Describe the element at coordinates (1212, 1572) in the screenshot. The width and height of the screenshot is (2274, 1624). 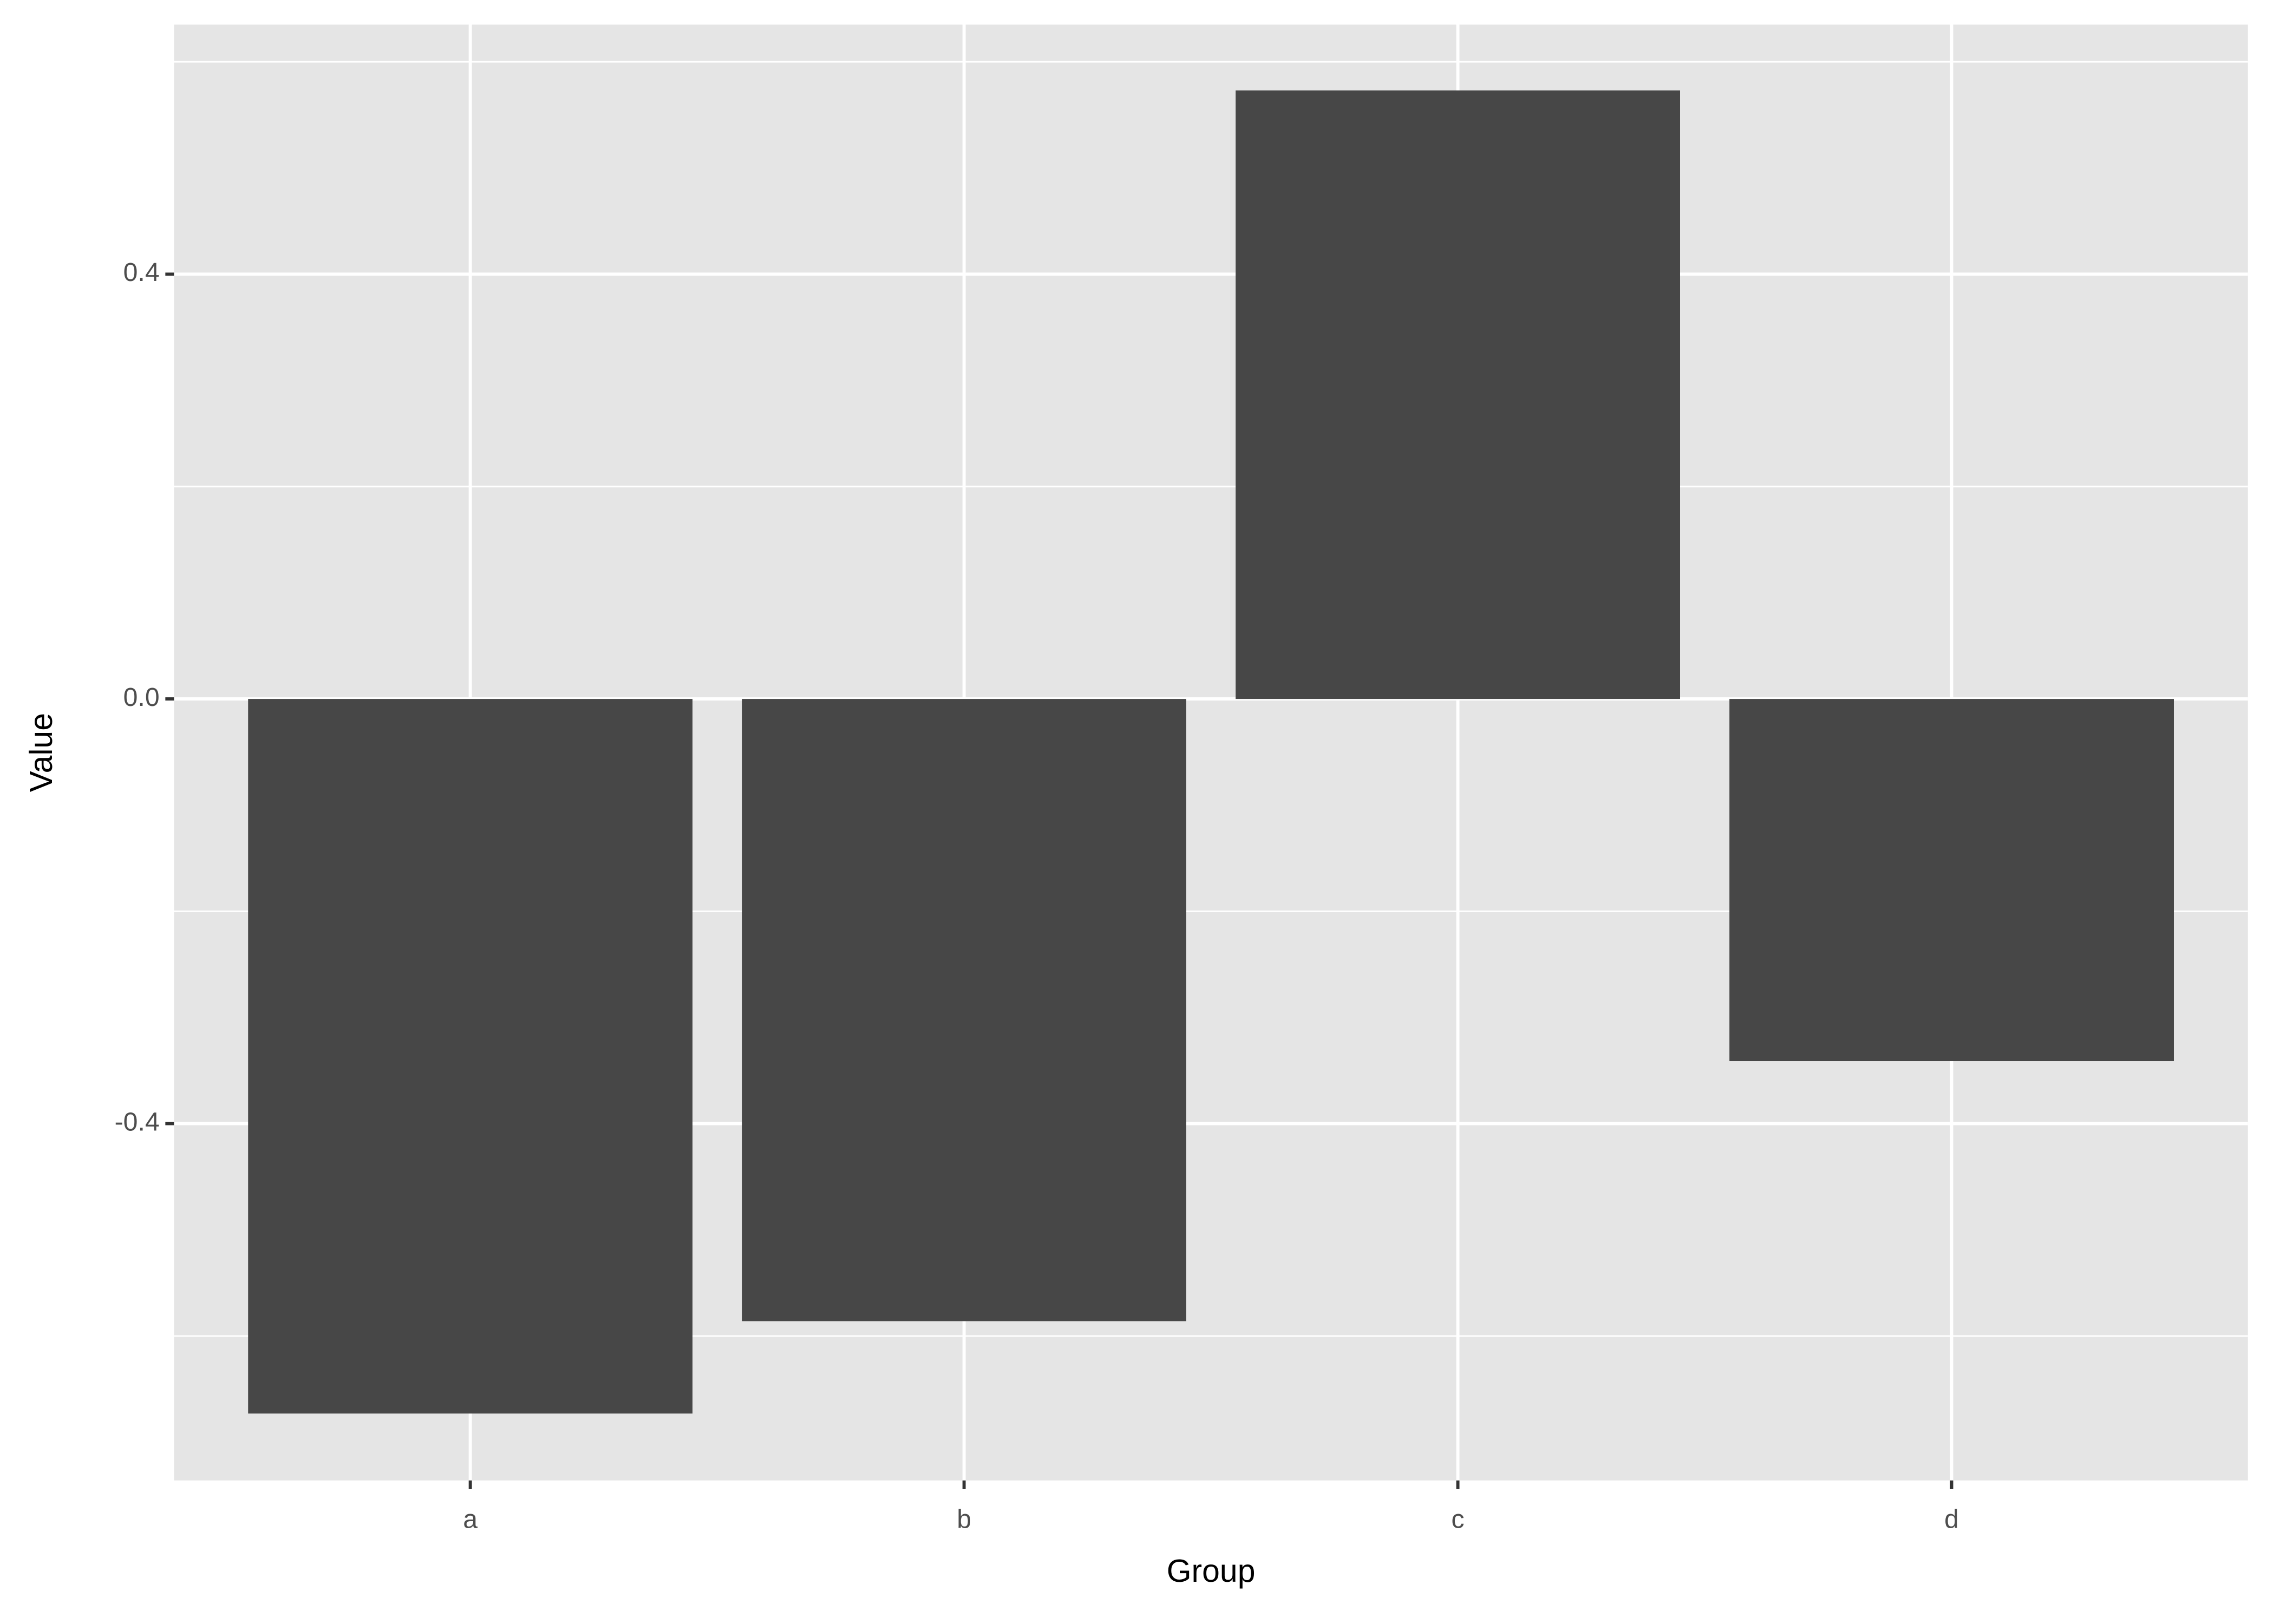
I see `x-axis-title: Group` at that location.